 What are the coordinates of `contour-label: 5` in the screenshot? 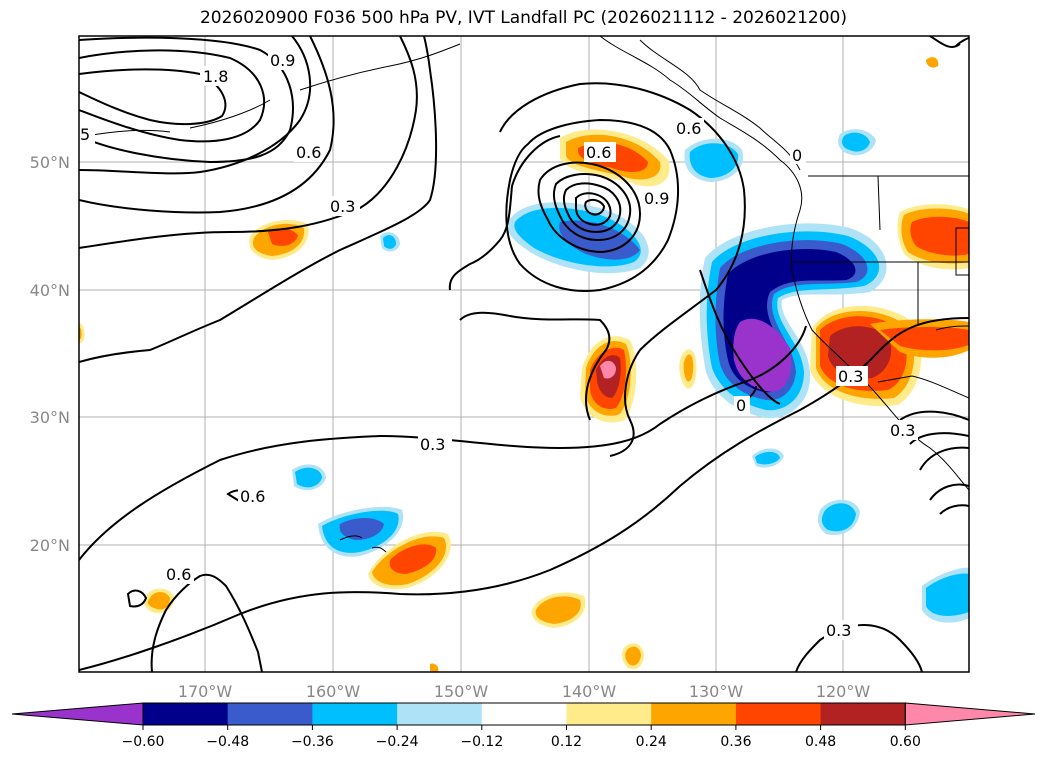 It's located at (85, 134).